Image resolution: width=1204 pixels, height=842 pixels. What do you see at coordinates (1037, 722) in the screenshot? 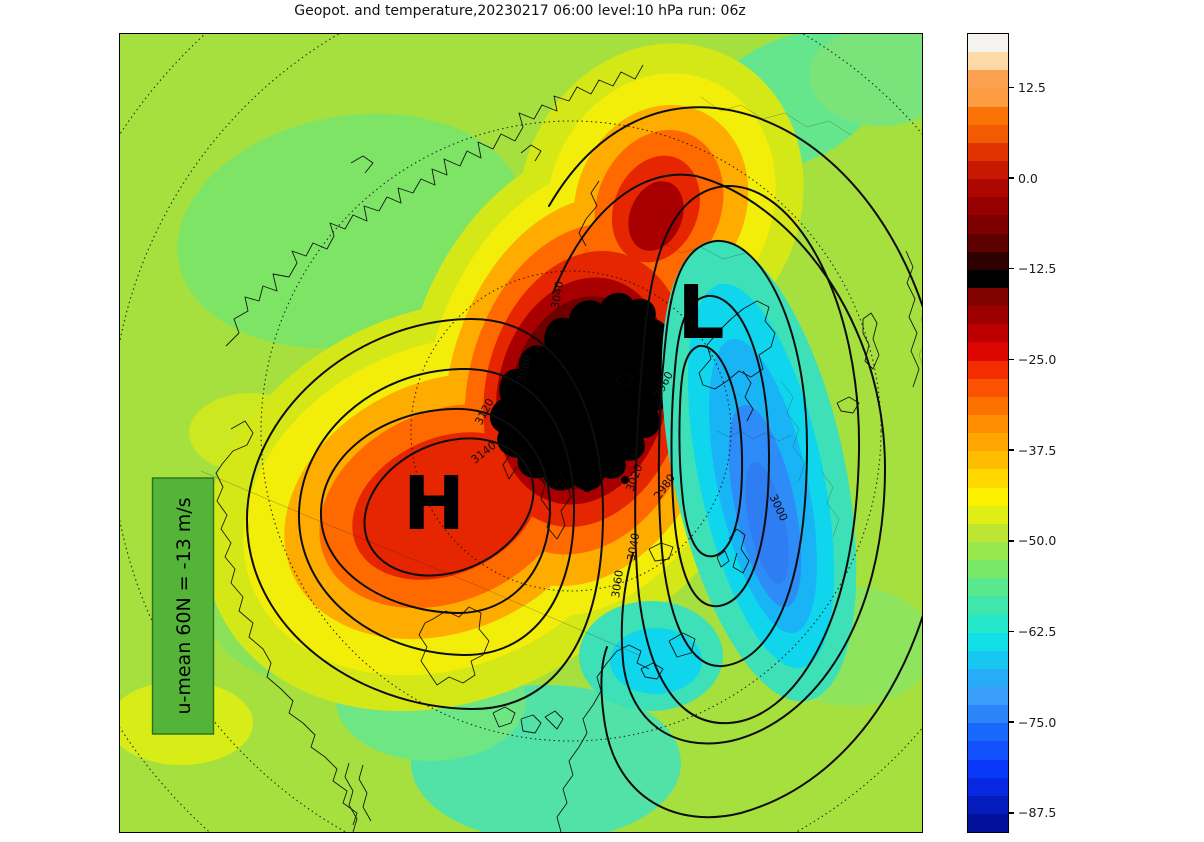
I see `tick-label: −75.0` at bounding box center [1037, 722].